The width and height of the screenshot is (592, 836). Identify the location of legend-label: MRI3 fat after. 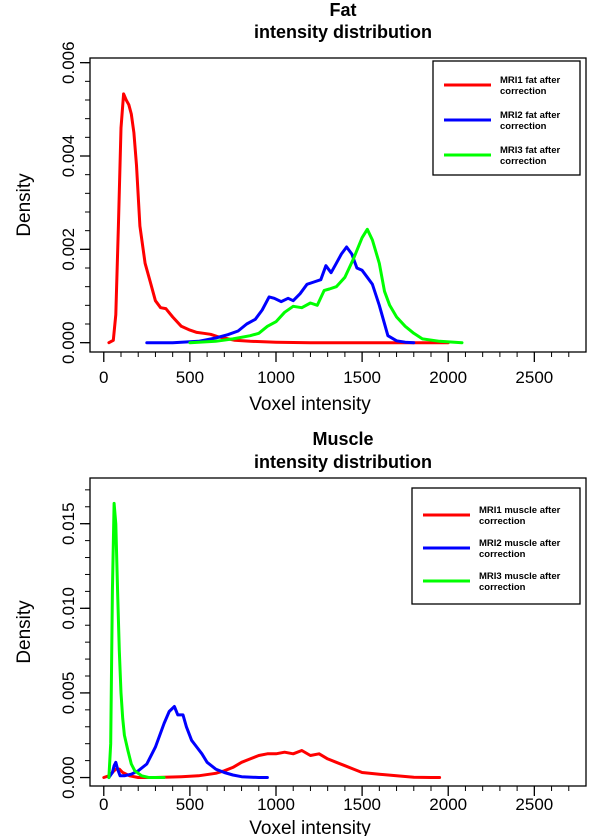
(530, 150).